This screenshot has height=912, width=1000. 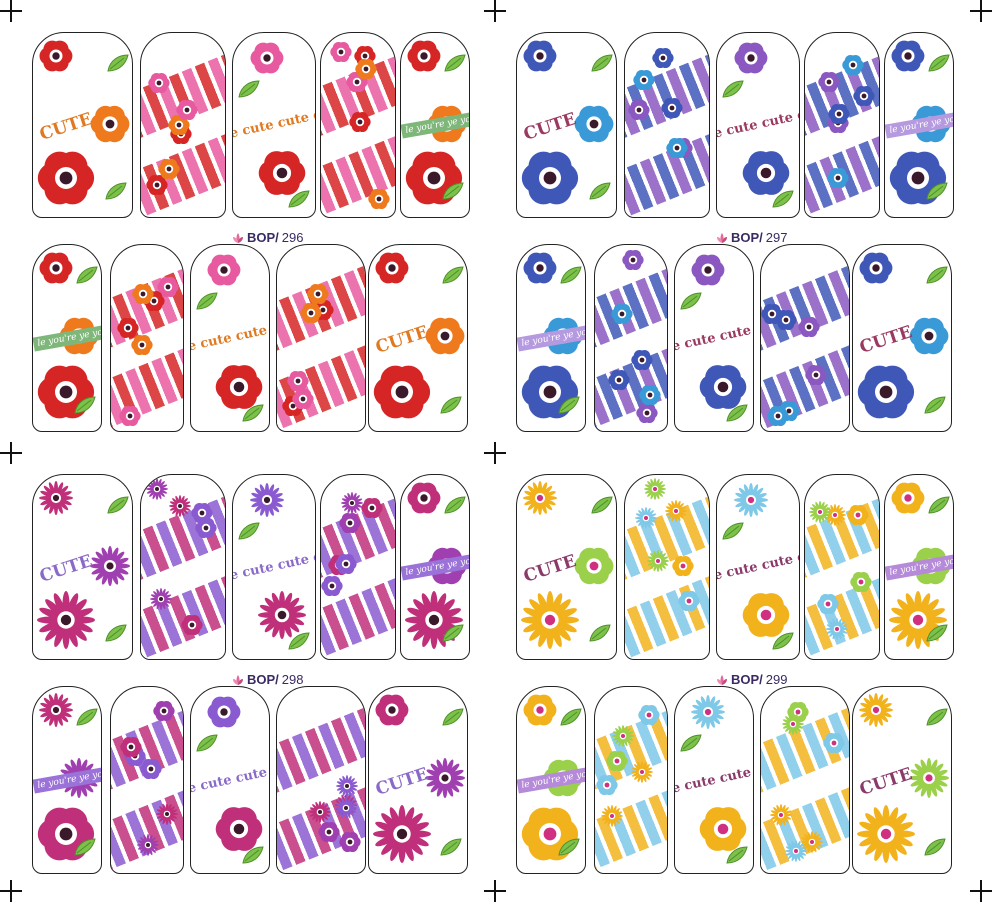 I want to click on code-number: 296, so click(x=292, y=237).